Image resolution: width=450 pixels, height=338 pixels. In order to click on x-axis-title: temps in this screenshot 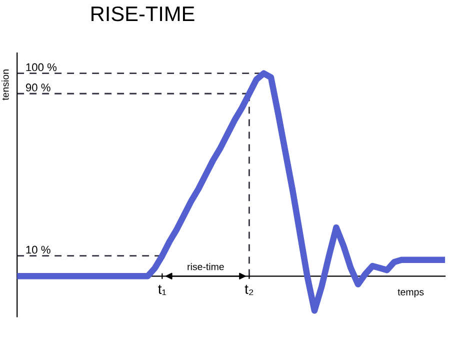, I will do `click(411, 293)`.